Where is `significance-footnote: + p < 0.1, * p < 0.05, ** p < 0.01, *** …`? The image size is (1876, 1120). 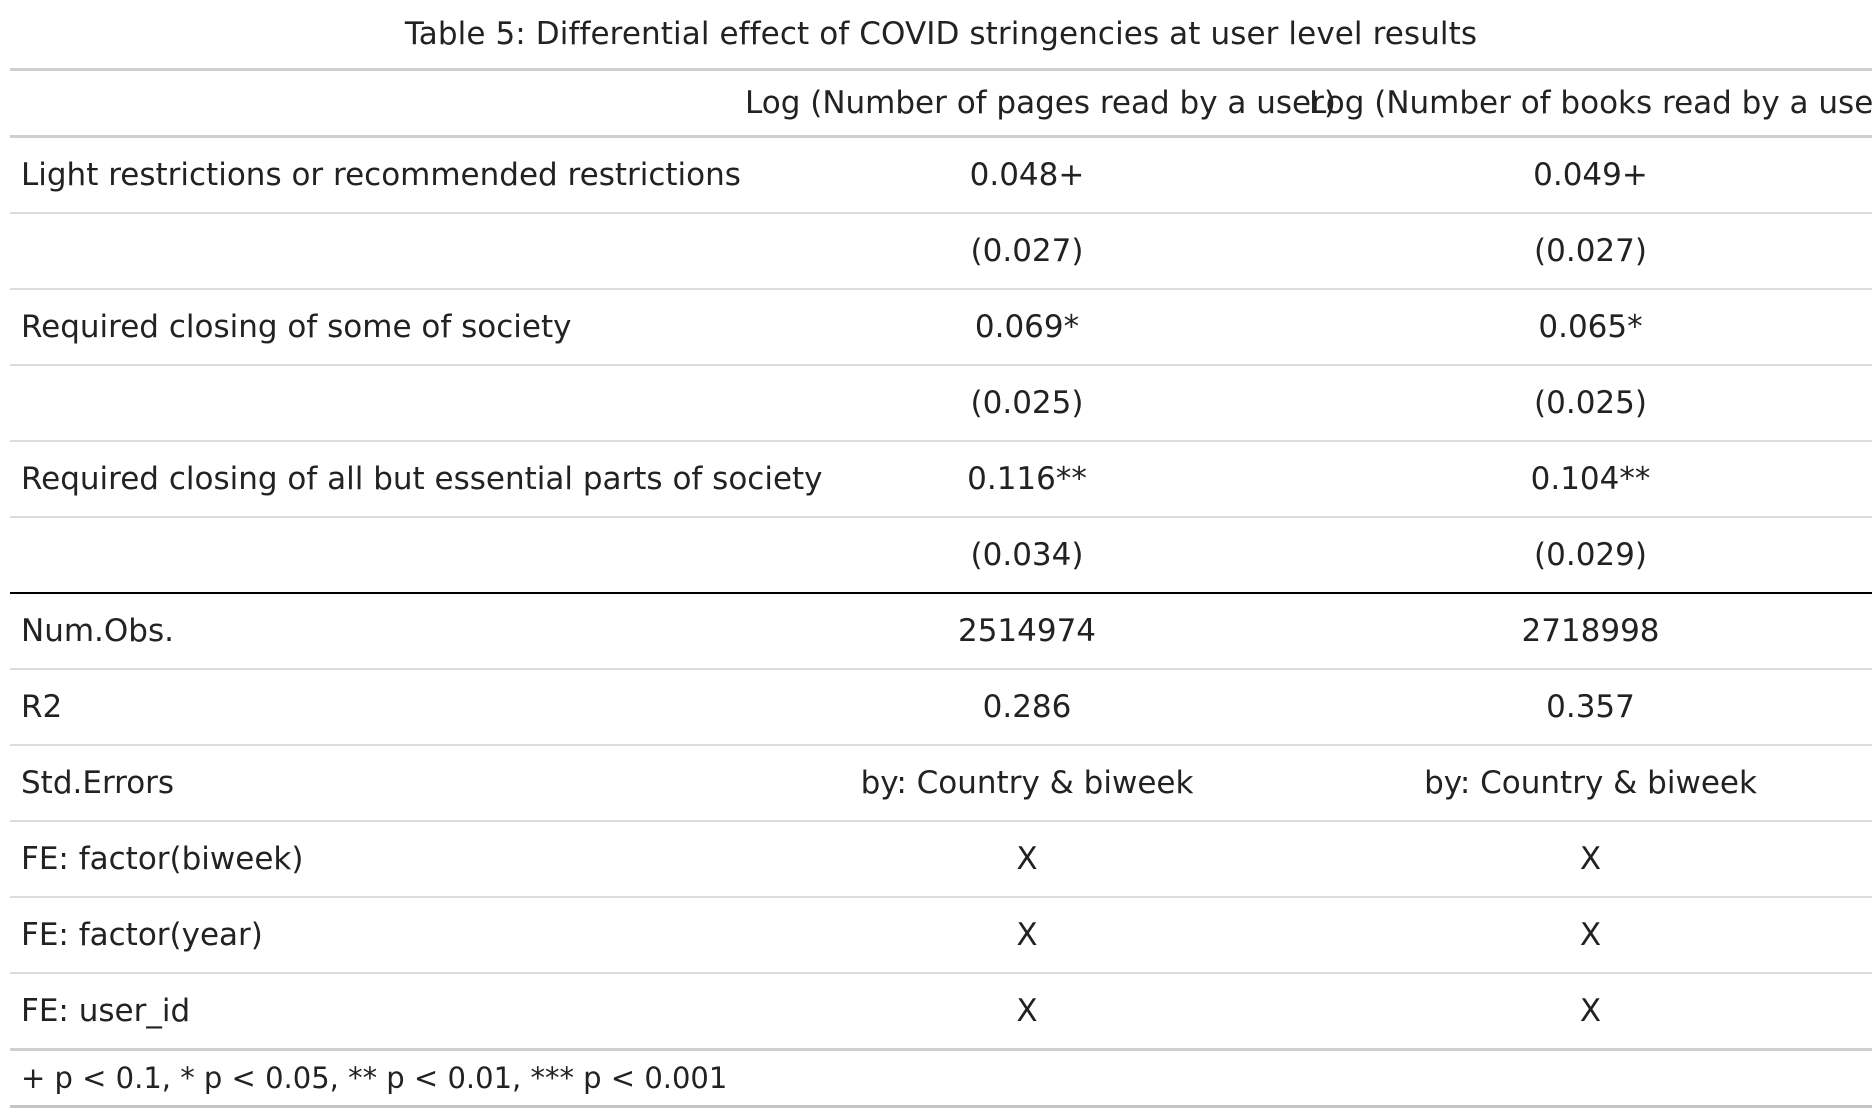
significance-footnote: + p < 0.1, * p < 0.05, ** p < 0.01, *** … is located at coordinates (941, 1078).